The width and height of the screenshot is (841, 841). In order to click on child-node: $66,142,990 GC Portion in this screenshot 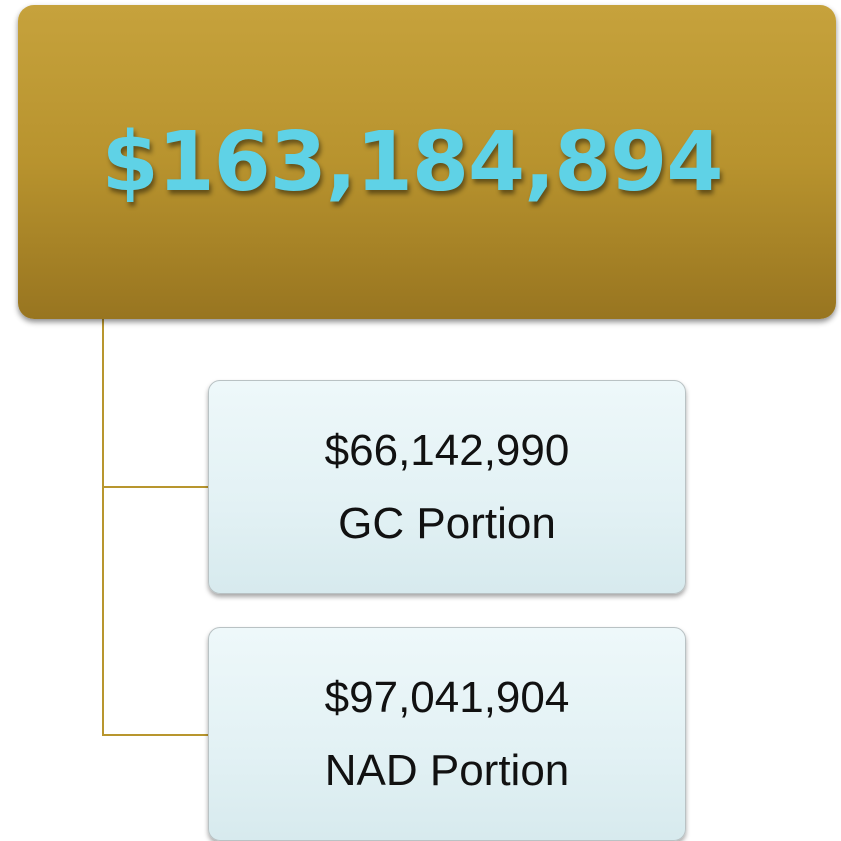, I will do `click(447, 487)`.